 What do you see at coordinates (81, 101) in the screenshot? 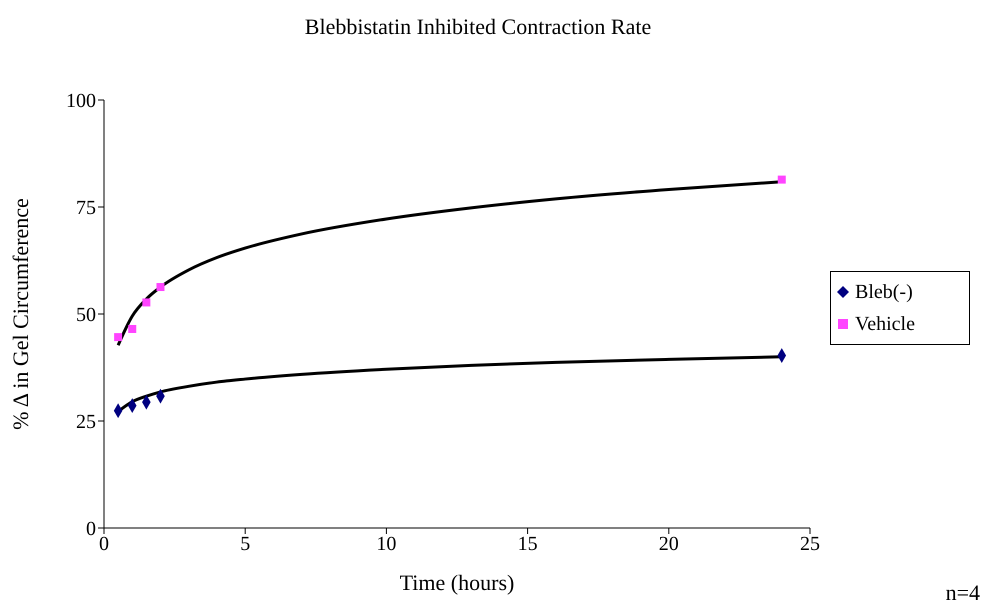
I see `y-tick-label: 100` at bounding box center [81, 101].